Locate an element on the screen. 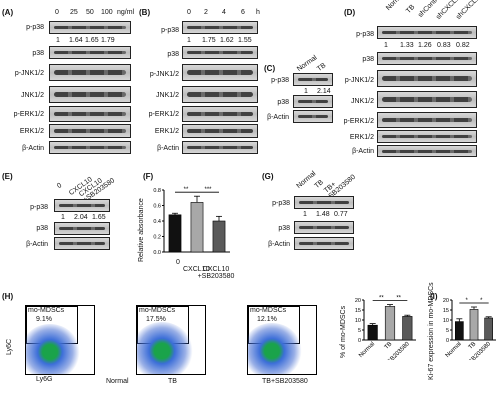 This screenshot has width=500, height=403. col-g-2: TB+ SB203580 is located at coordinates (340, 186).